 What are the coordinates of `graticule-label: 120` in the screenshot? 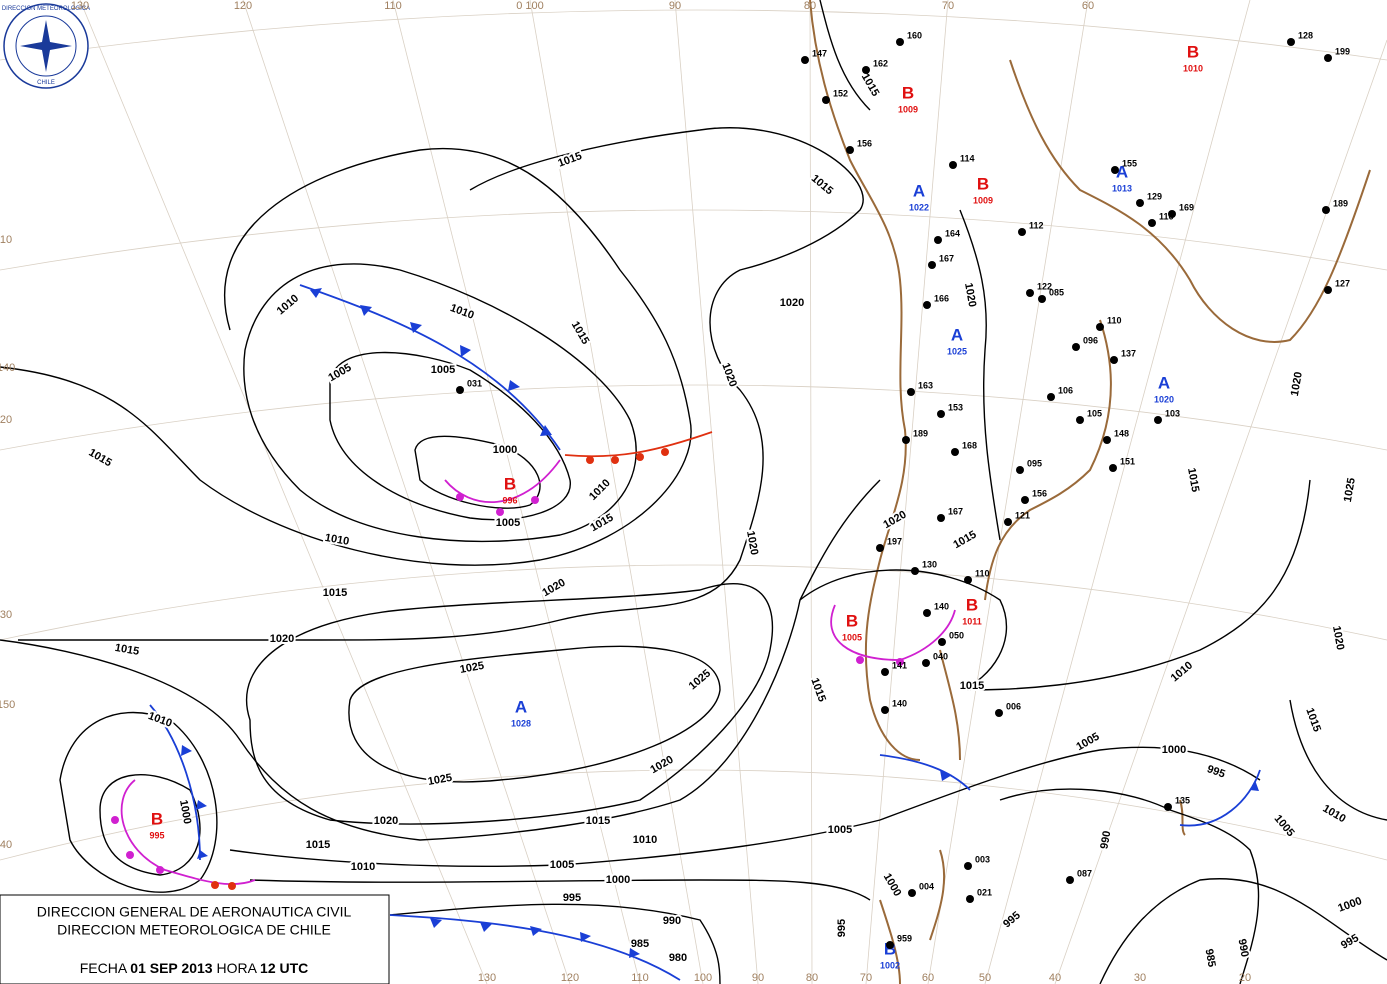 It's located at (570, 978).